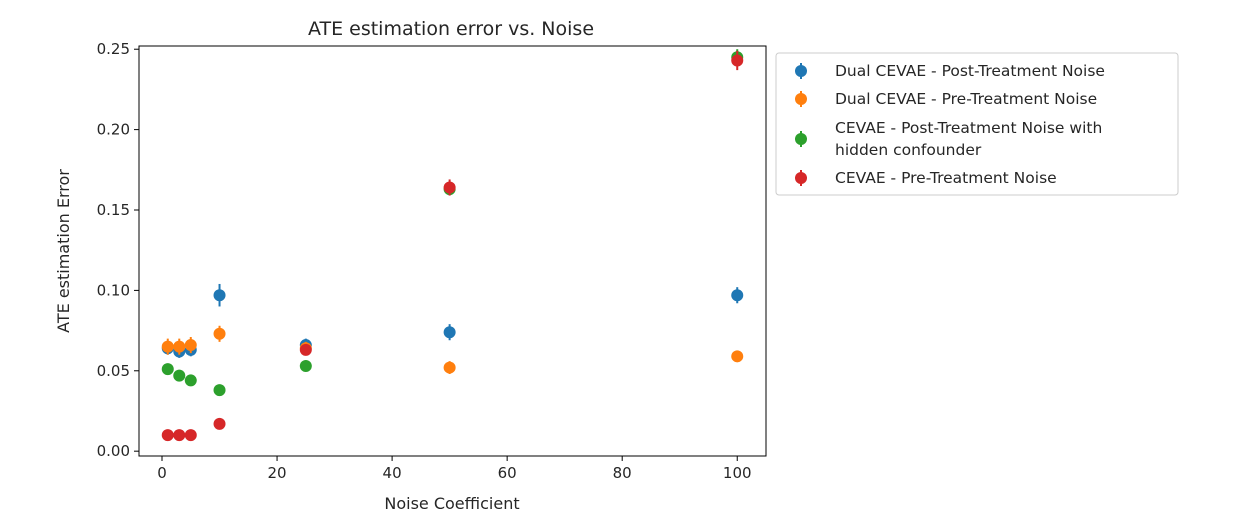 The height and width of the screenshot is (526, 1237). What do you see at coordinates (277, 473) in the screenshot?
I see `x-tick-label: 20` at bounding box center [277, 473].